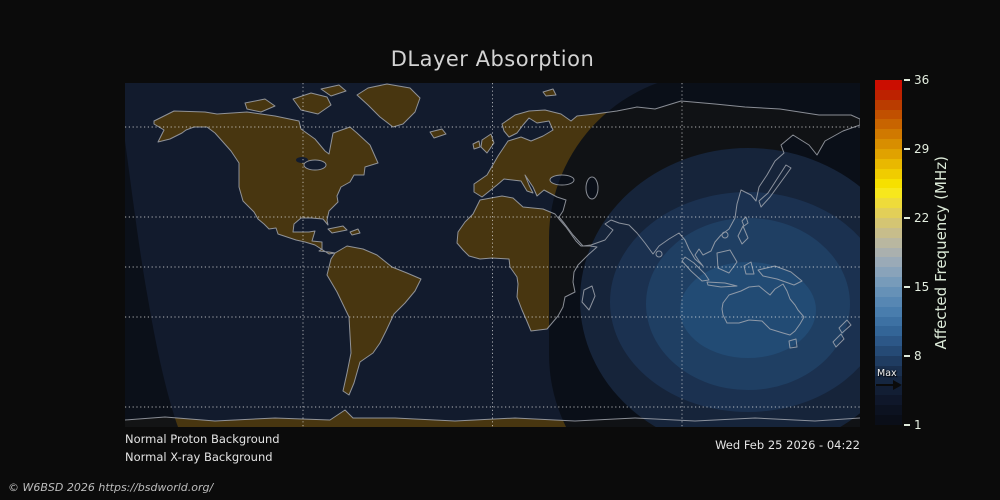 The width and height of the screenshot is (1000, 500). Describe the element at coordinates (492, 59) in the screenshot. I see `page-title: DLayer Absorption` at that location.